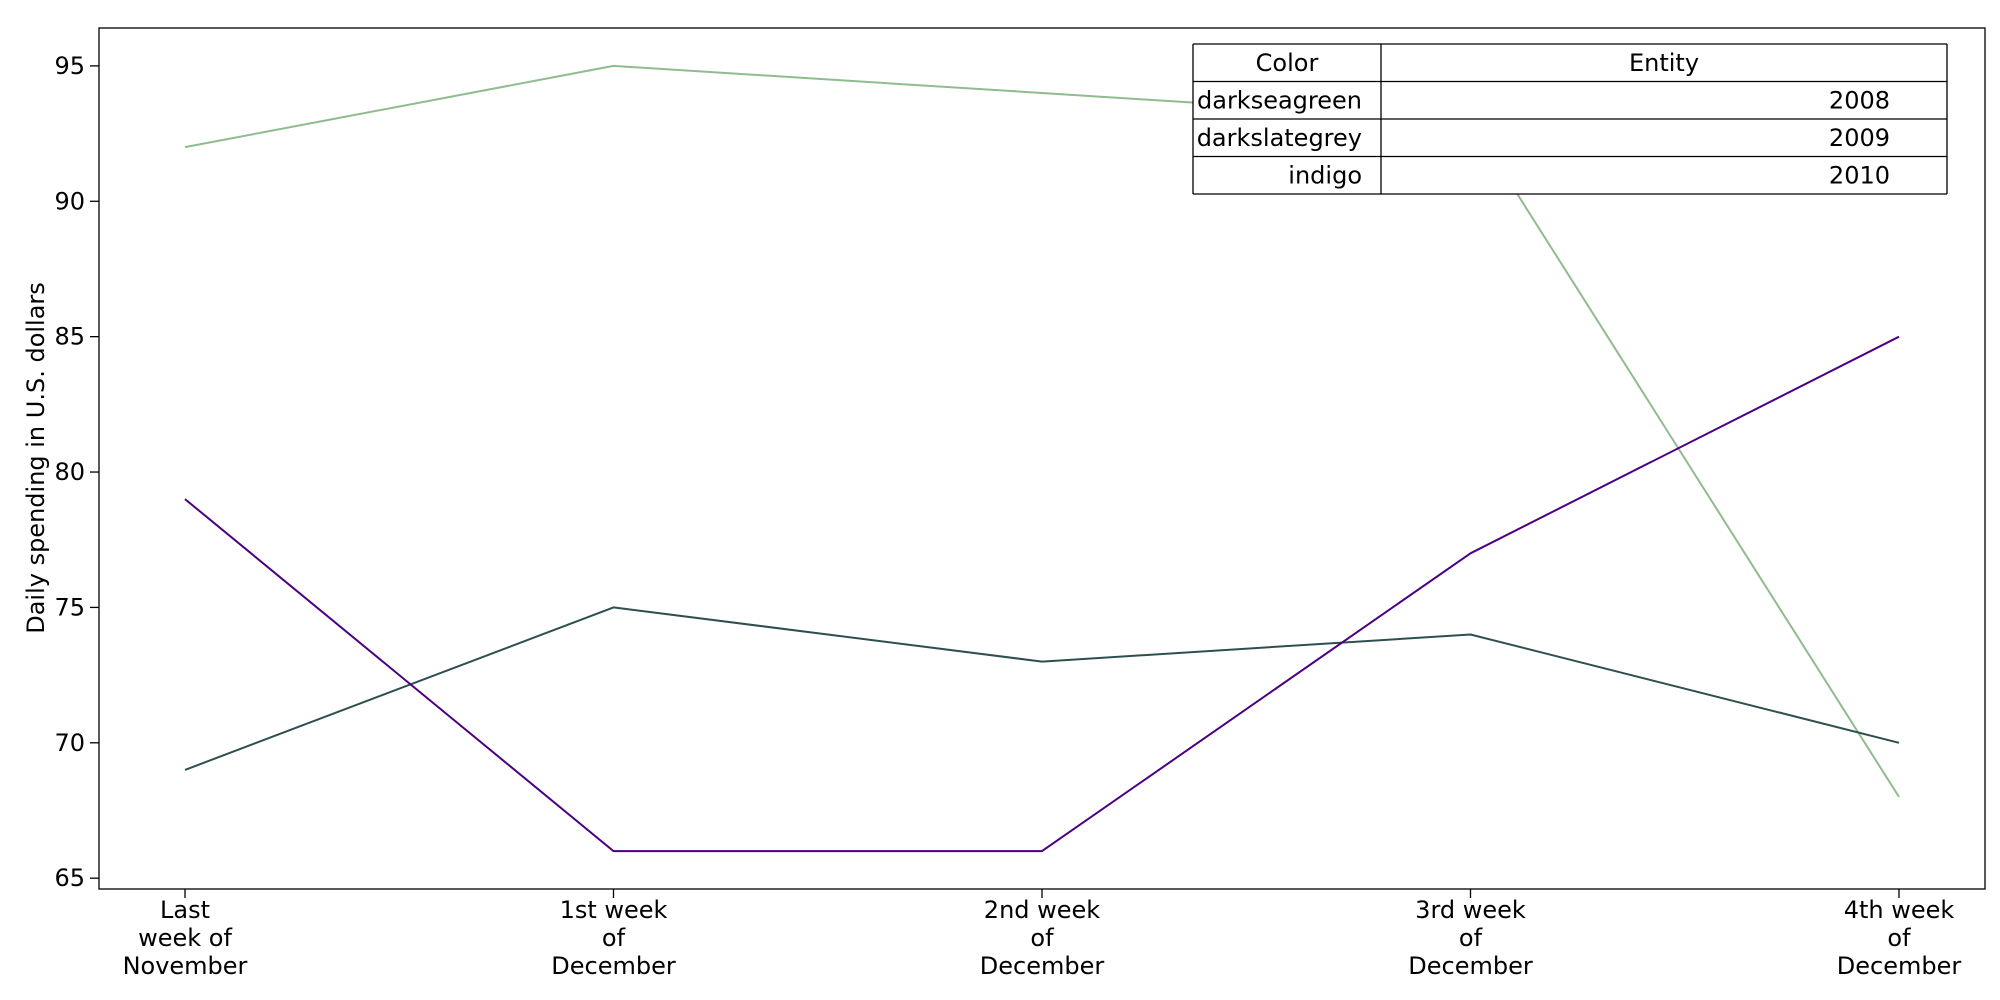 This screenshot has height=1000, width=2000. I want to click on y-tick-label: 75, so click(69, 607).